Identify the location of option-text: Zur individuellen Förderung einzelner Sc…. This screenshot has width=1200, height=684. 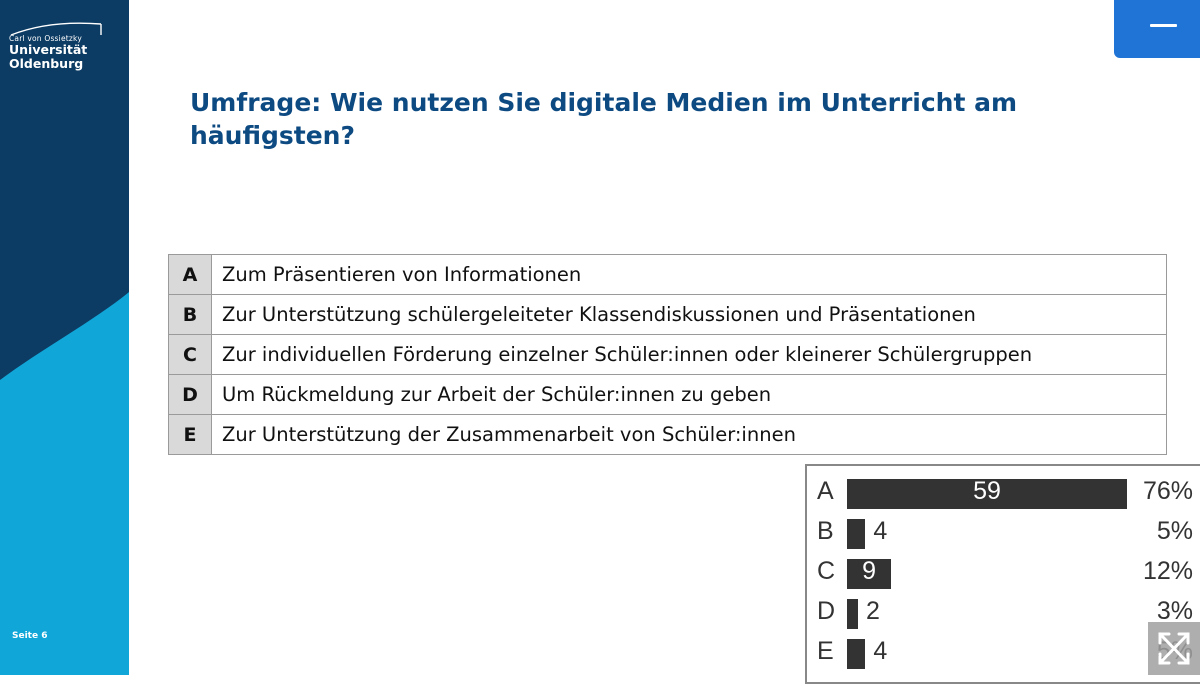
(689, 354).